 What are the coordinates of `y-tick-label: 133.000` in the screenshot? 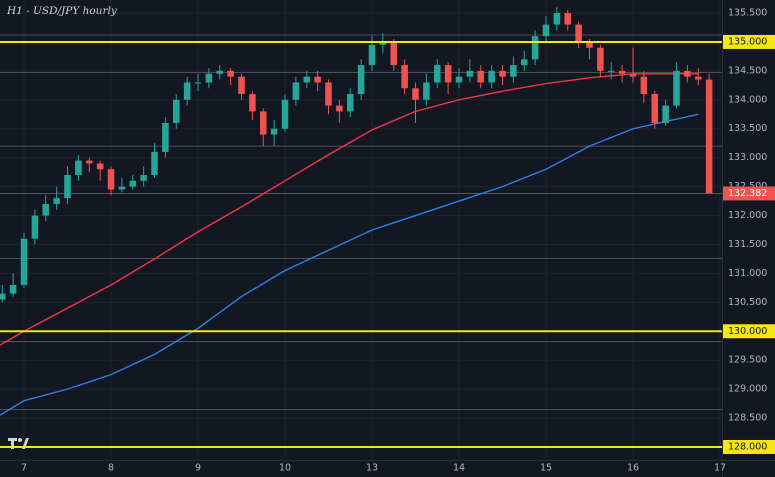 It's located at (747, 157).